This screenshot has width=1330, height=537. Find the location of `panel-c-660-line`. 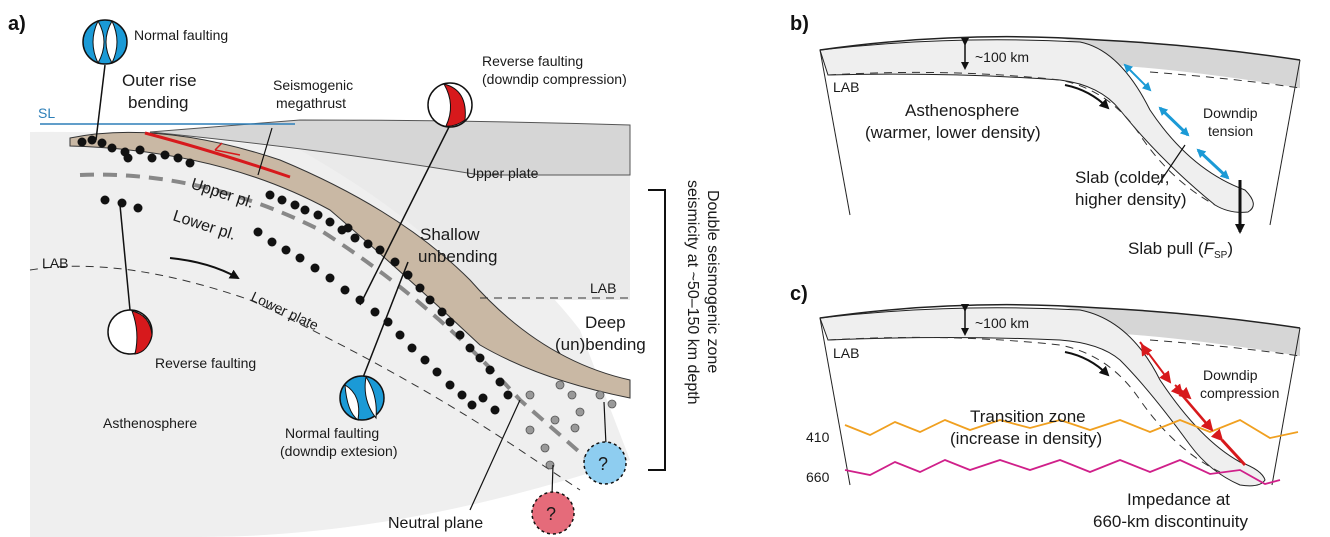

panel-c-660-line is located at coordinates (1062, 472).